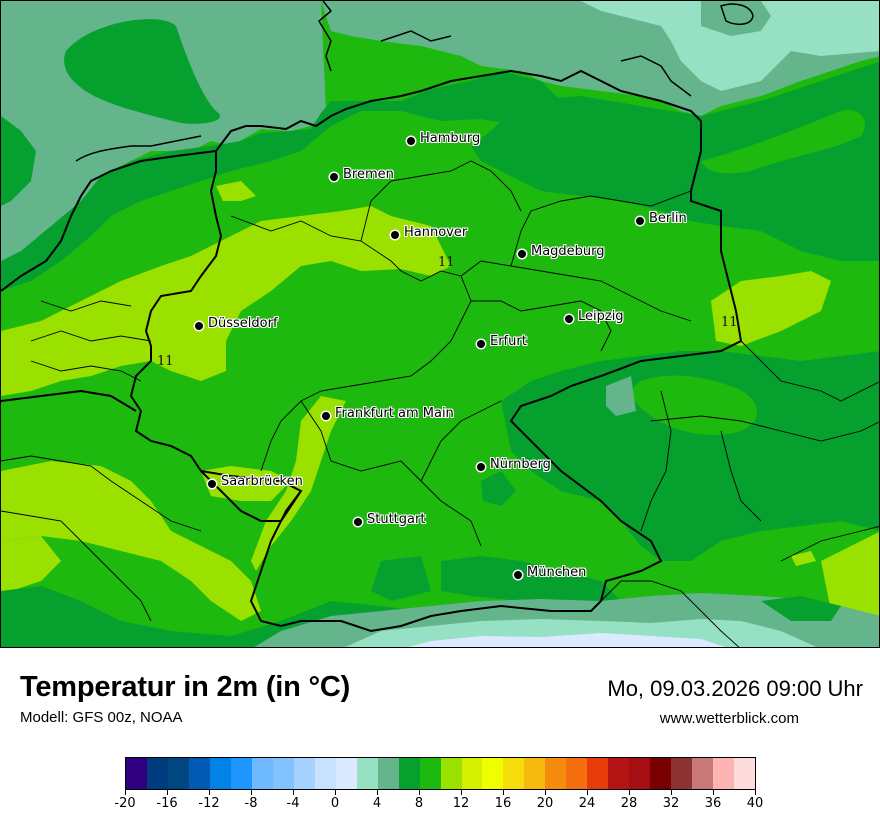  I want to click on city-label: Hannover, so click(436, 232).